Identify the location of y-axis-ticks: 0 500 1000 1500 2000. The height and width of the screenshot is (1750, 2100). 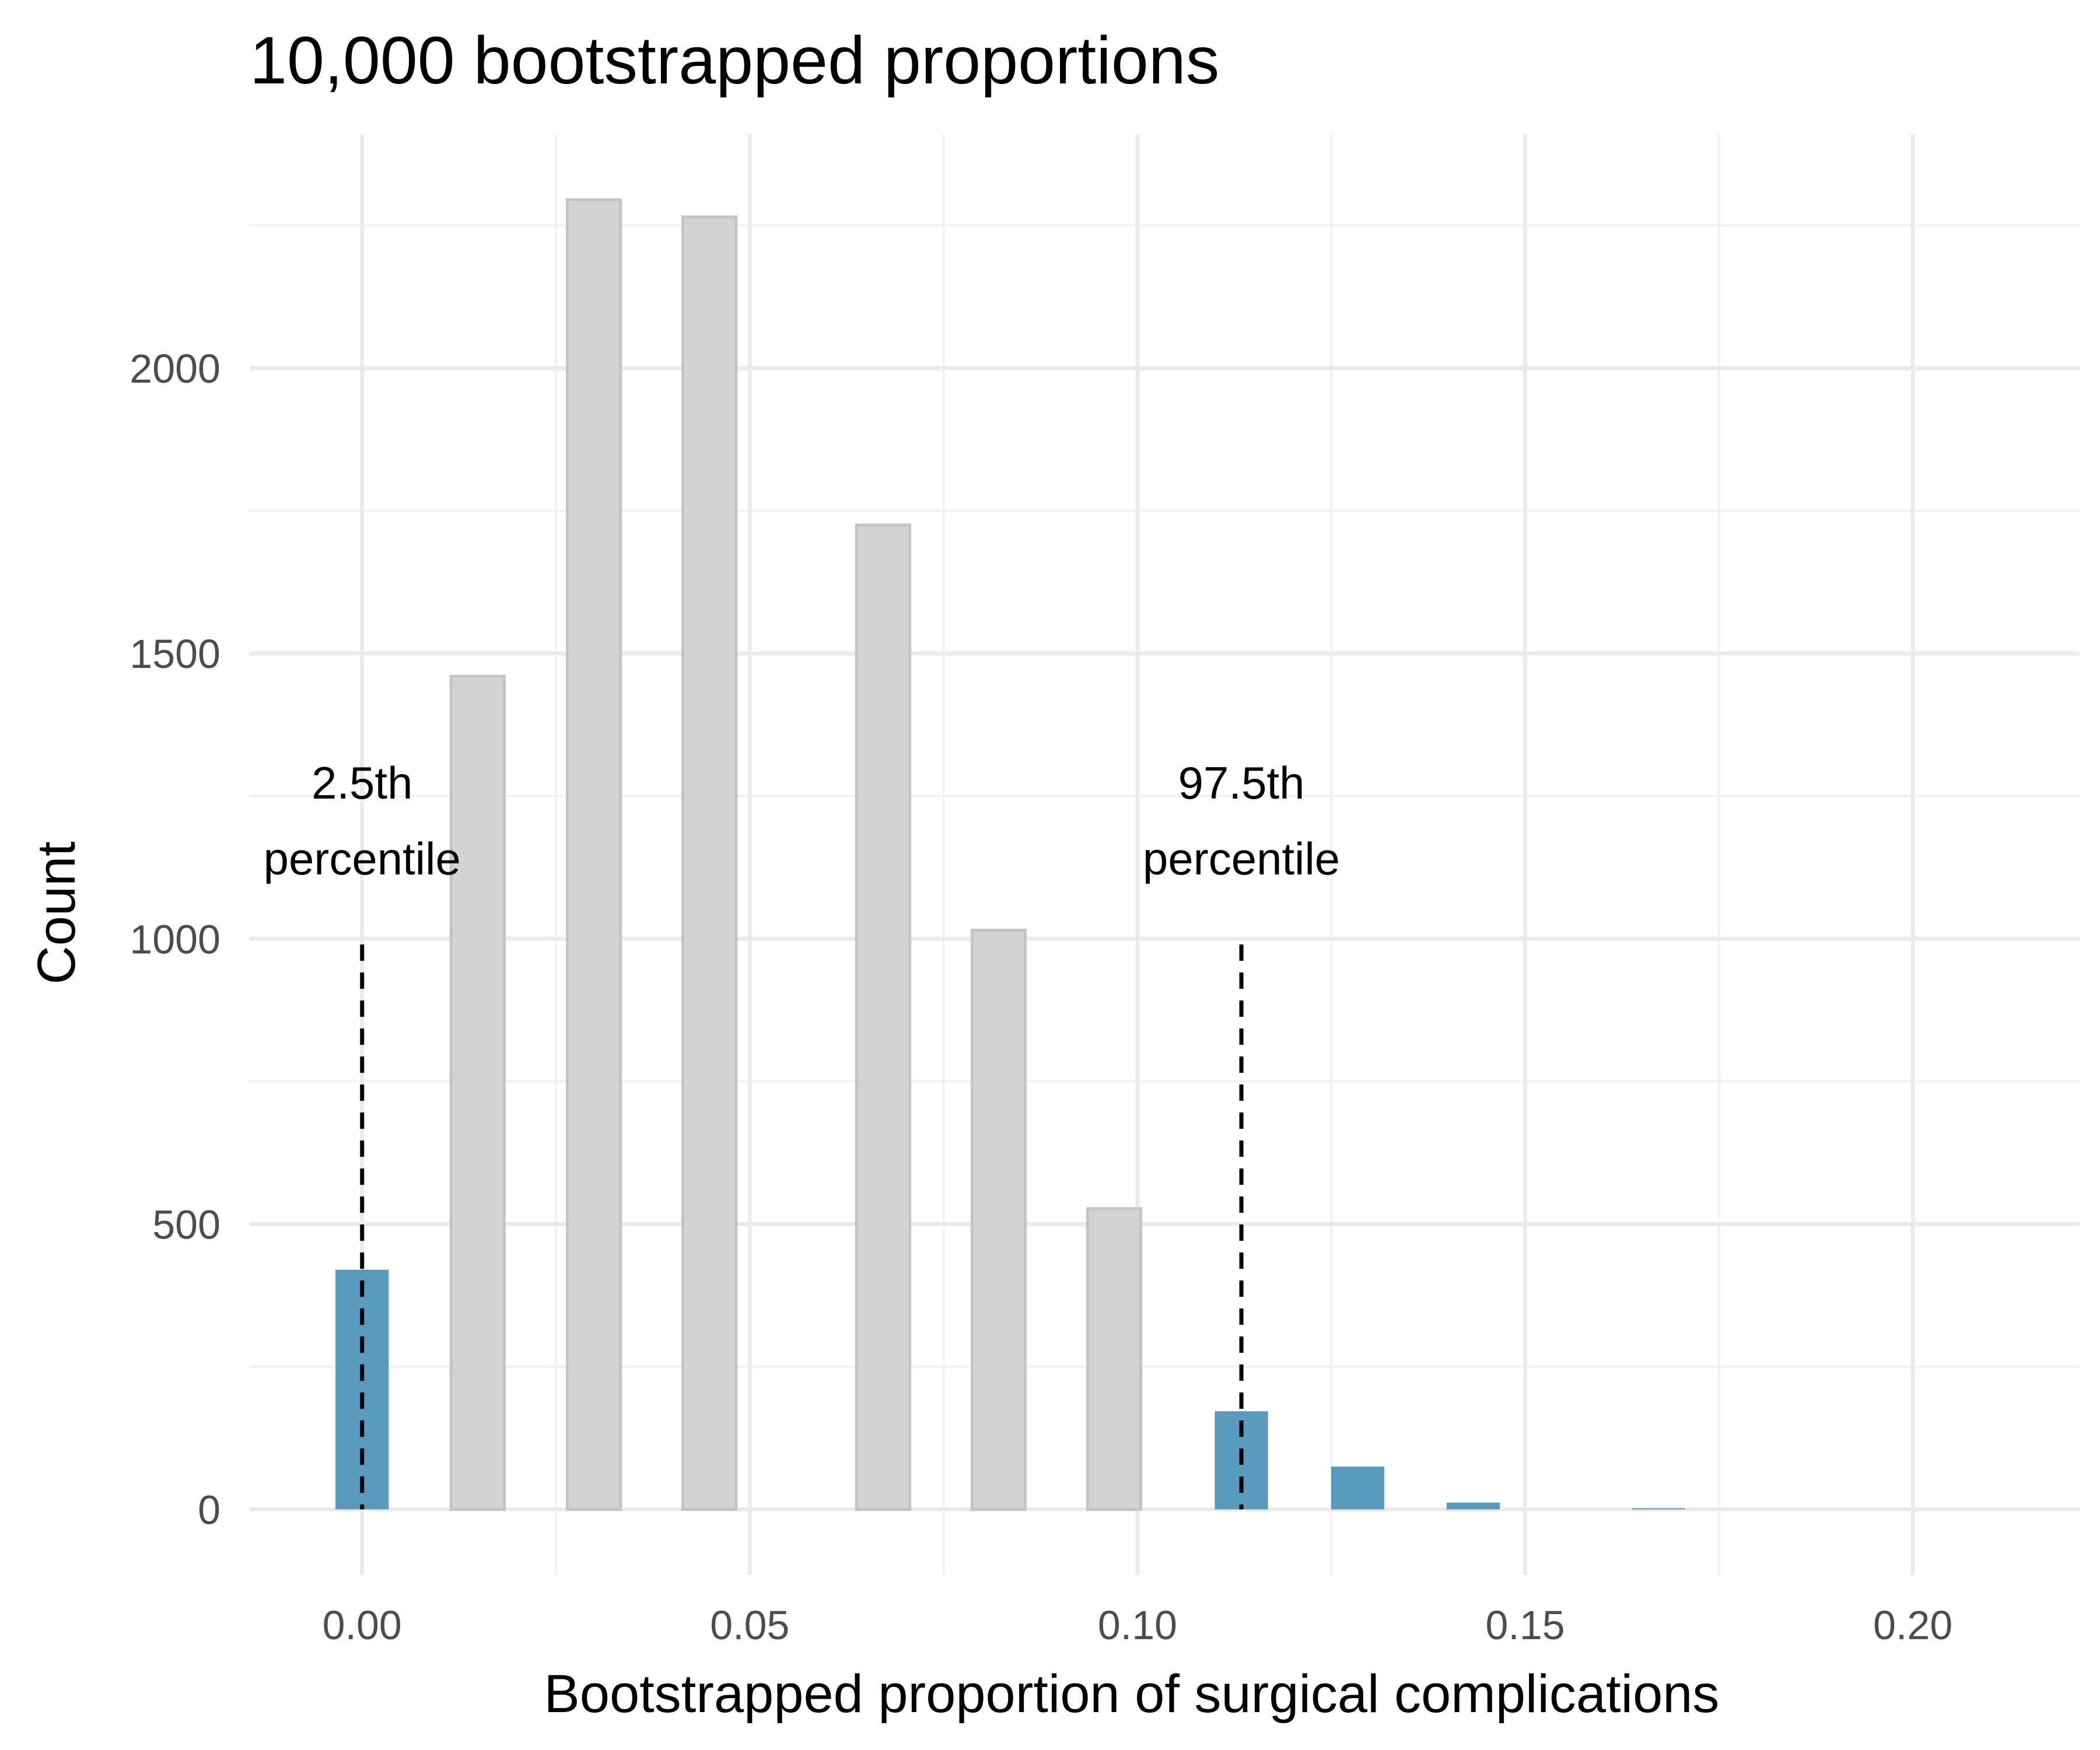
(175, 939).